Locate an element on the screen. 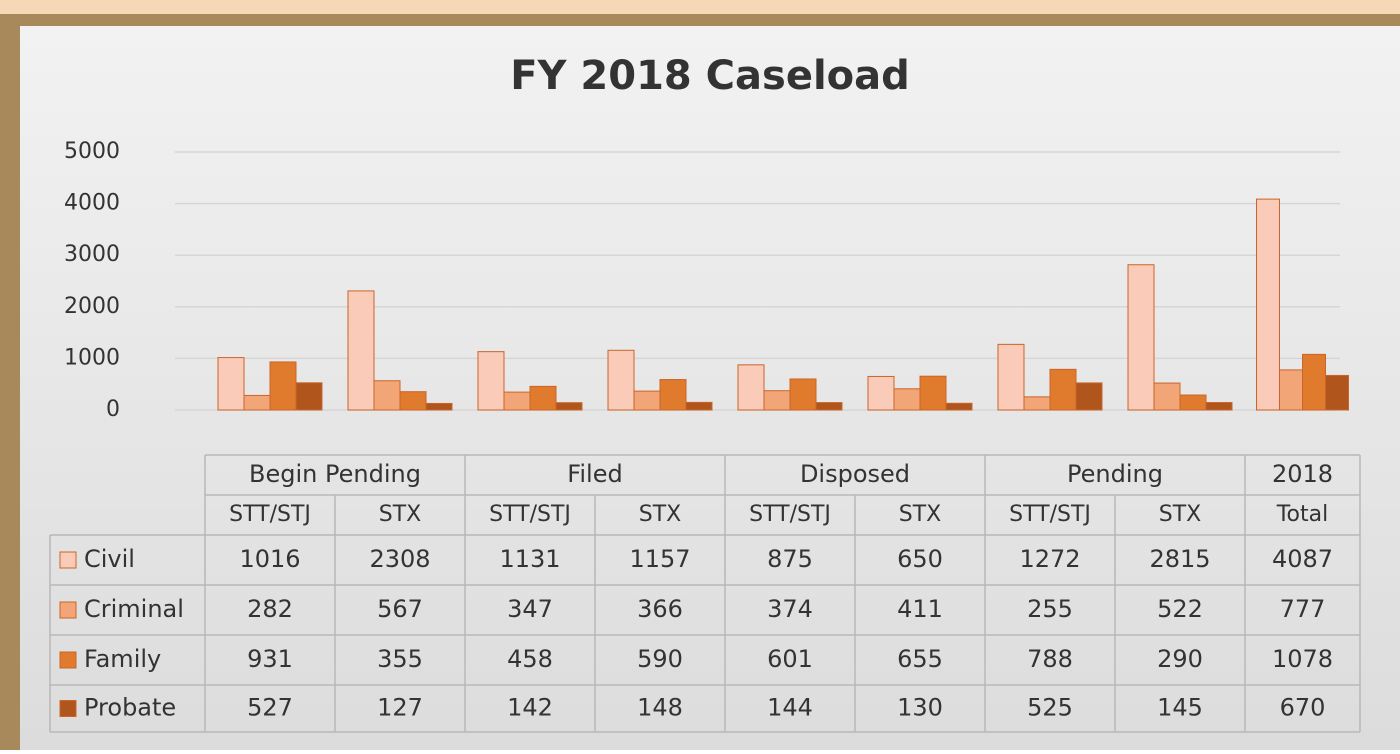 This screenshot has height=754, width=1400. table-cell: 590 is located at coordinates (660, 659).